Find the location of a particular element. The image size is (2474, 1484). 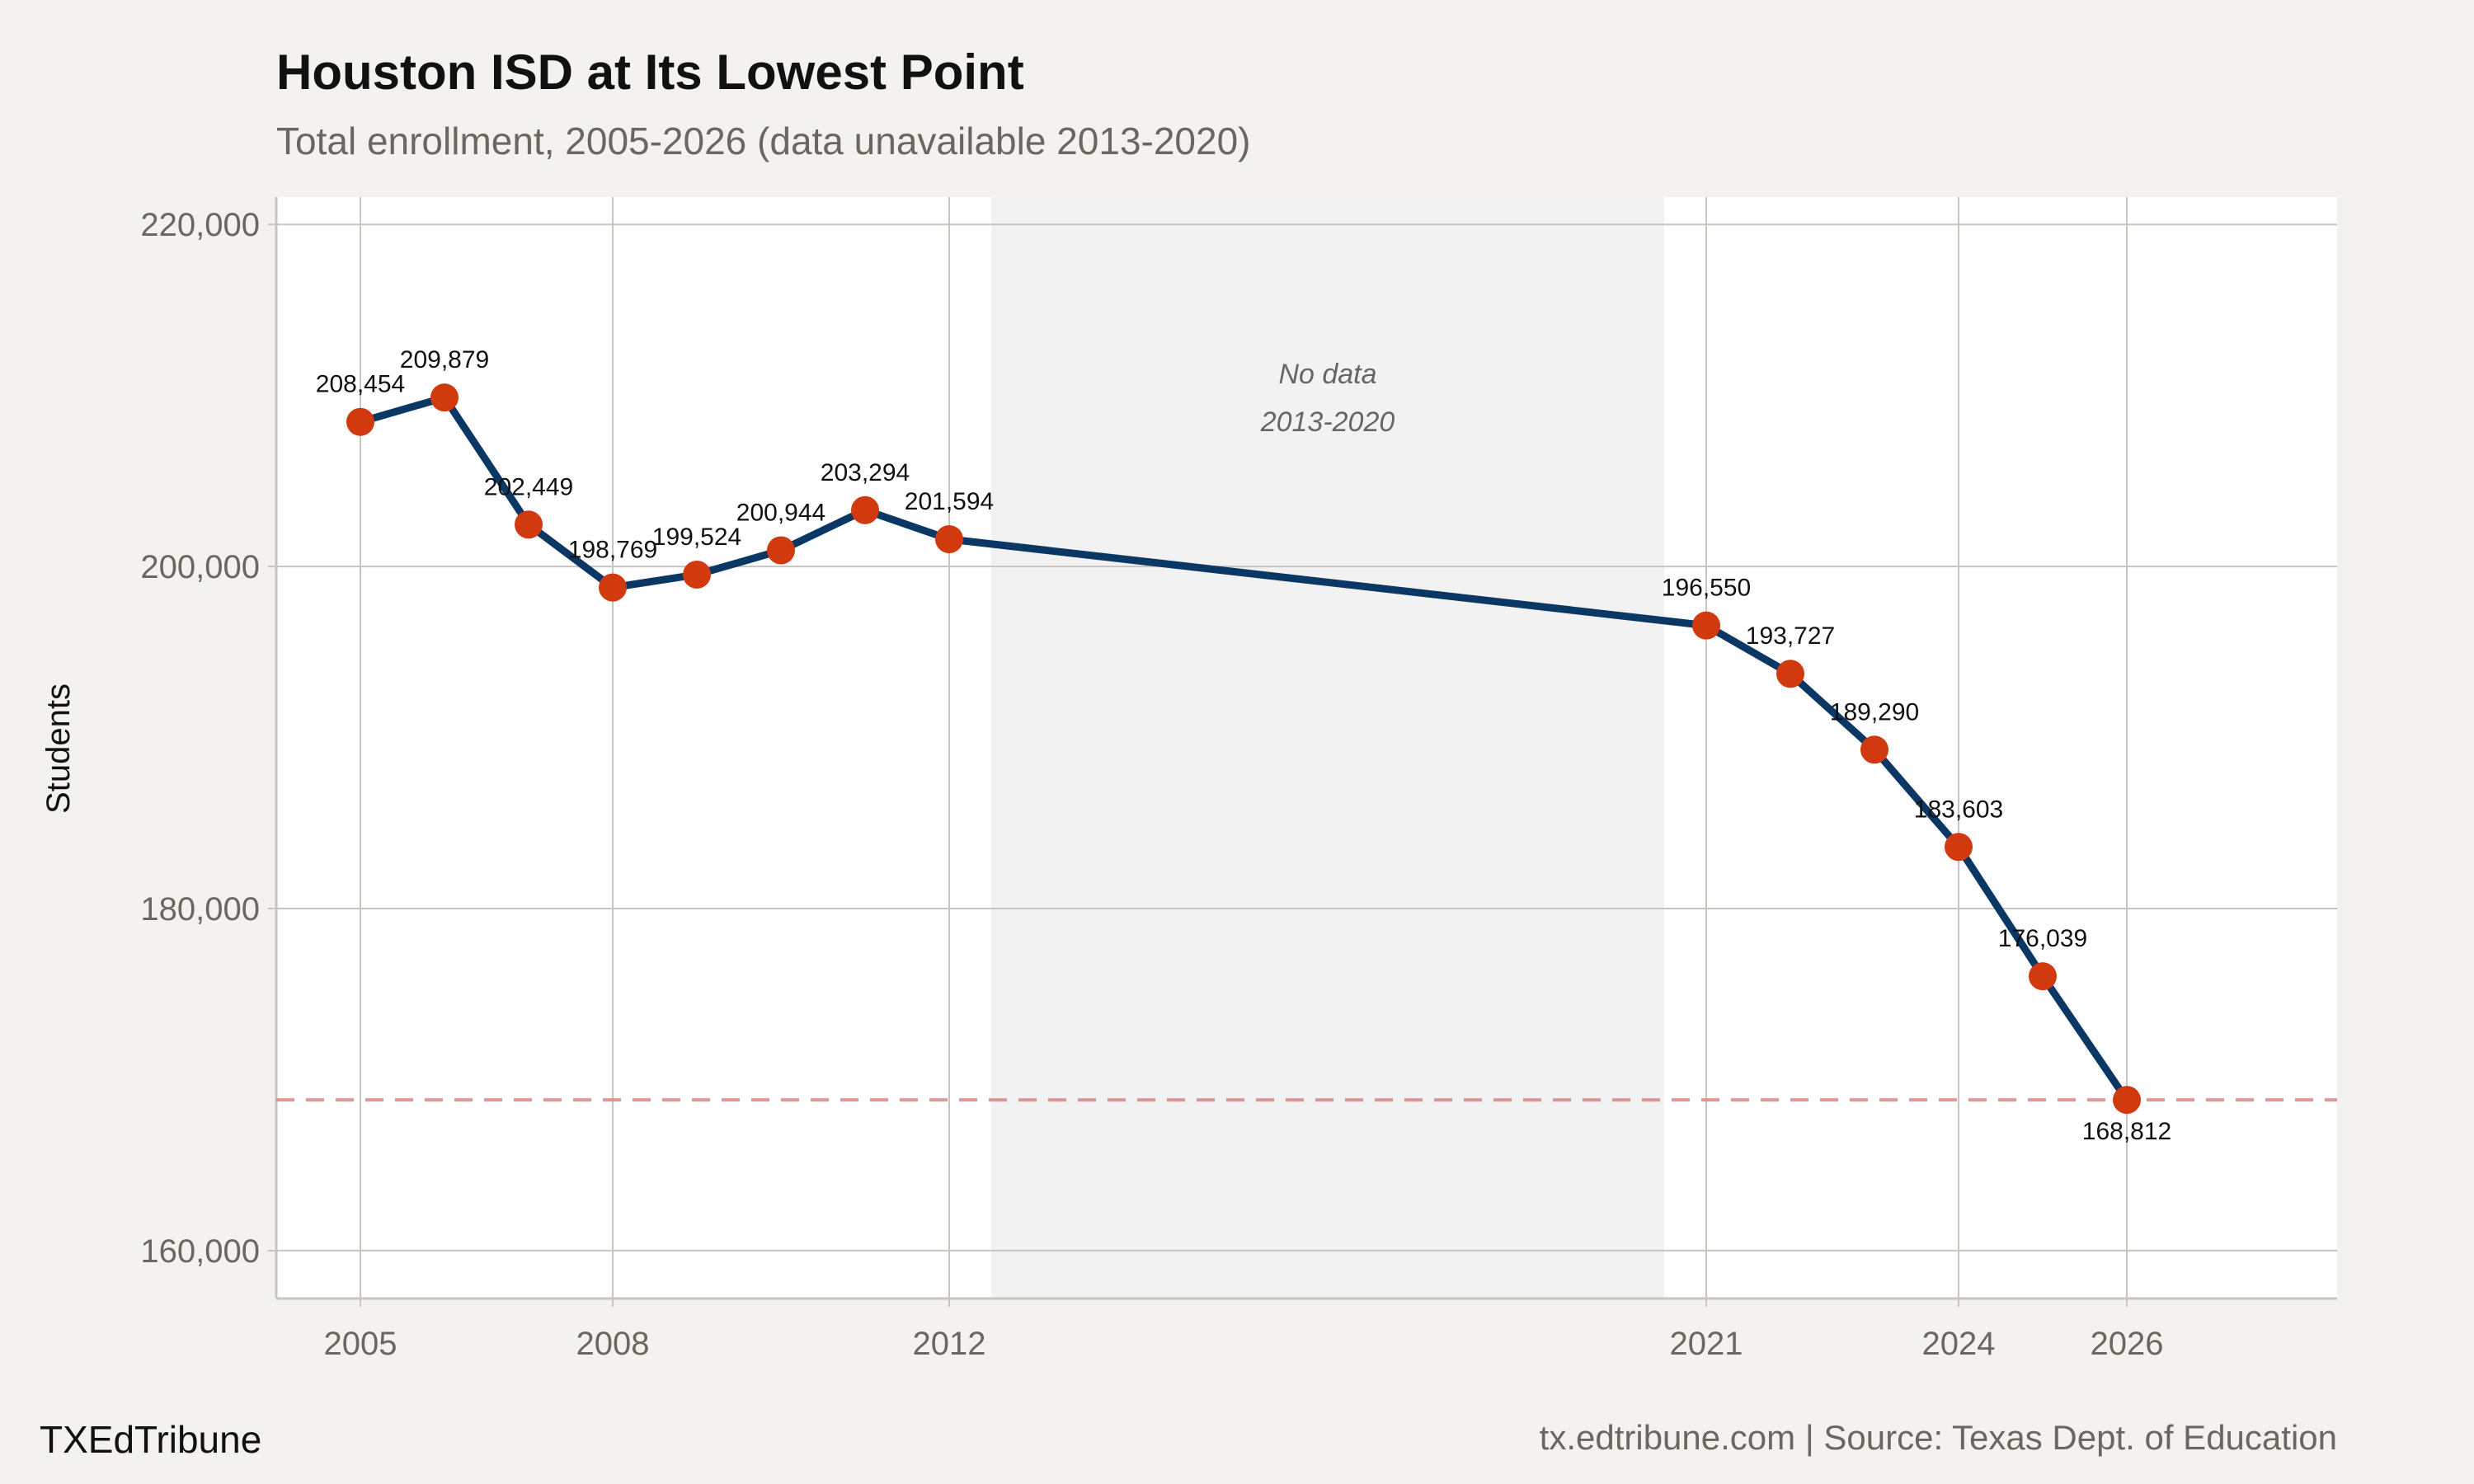

x-tick-label: 2008 is located at coordinates (613, 1344).